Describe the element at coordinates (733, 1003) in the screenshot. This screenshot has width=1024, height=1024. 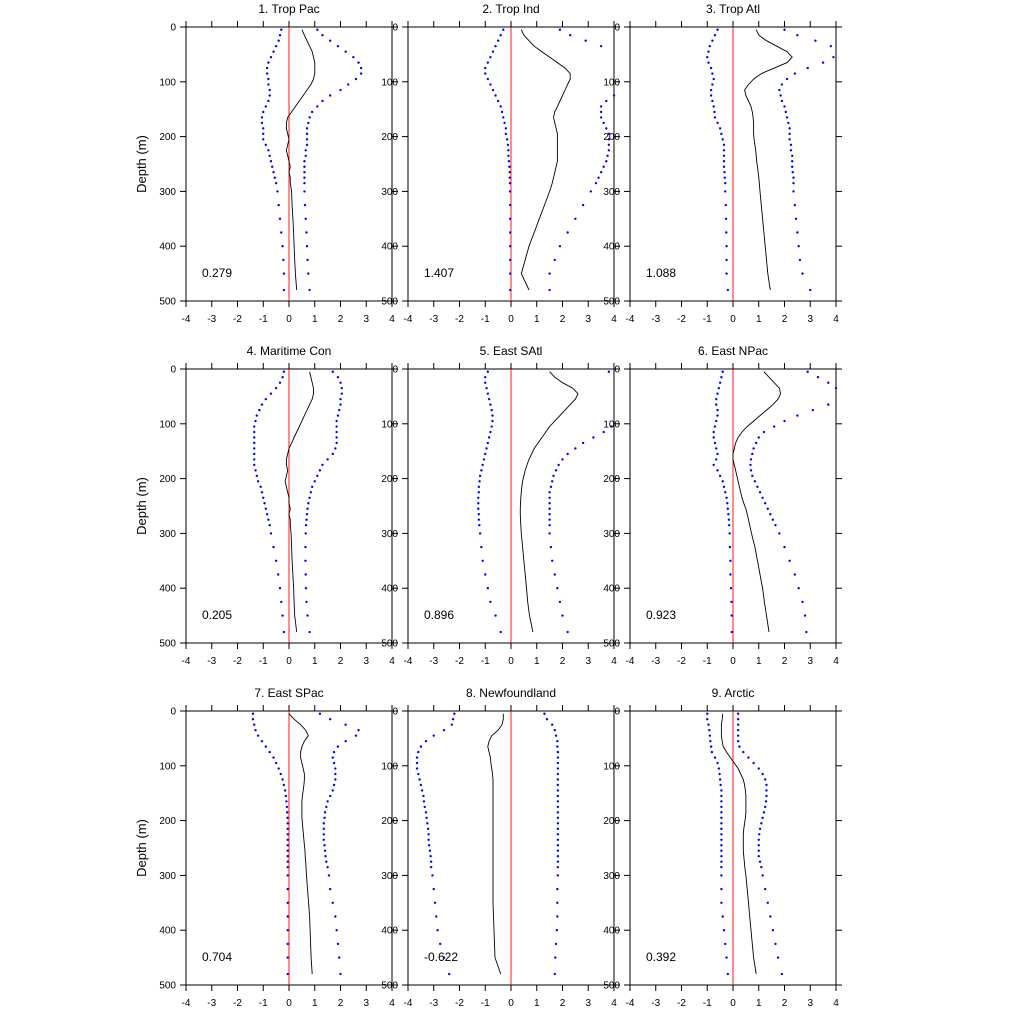
I see `x-tick-label: 0` at that location.